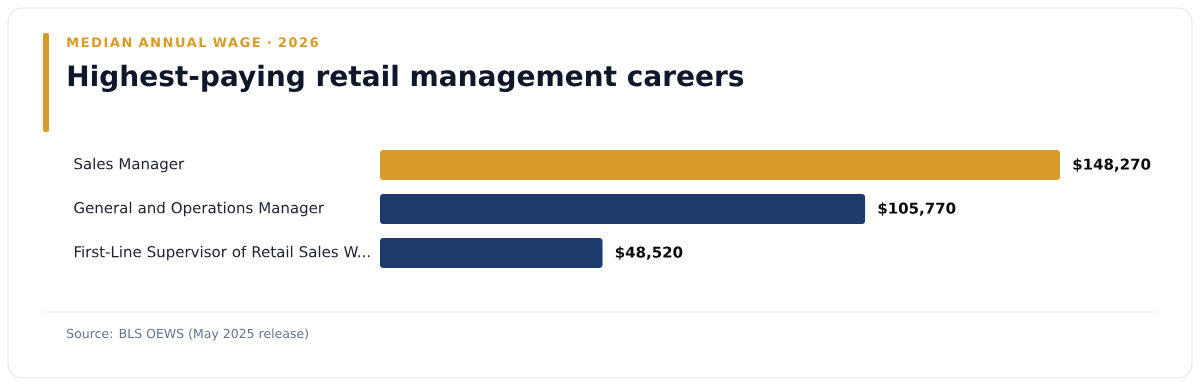 Image resolution: width=1200 pixels, height=386 pixels. What do you see at coordinates (187, 334) in the screenshot?
I see `source-note: Source: BLS OEWS (May 2025 release)` at bounding box center [187, 334].